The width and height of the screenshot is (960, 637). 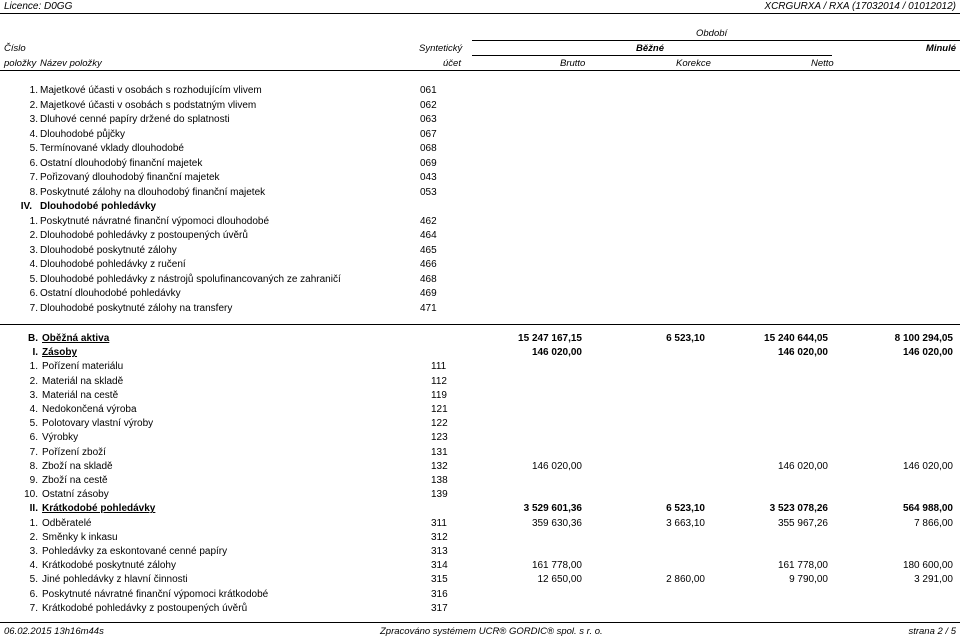 I want to click on header-synteticky: Syntetický, so click(x=441, y=48).